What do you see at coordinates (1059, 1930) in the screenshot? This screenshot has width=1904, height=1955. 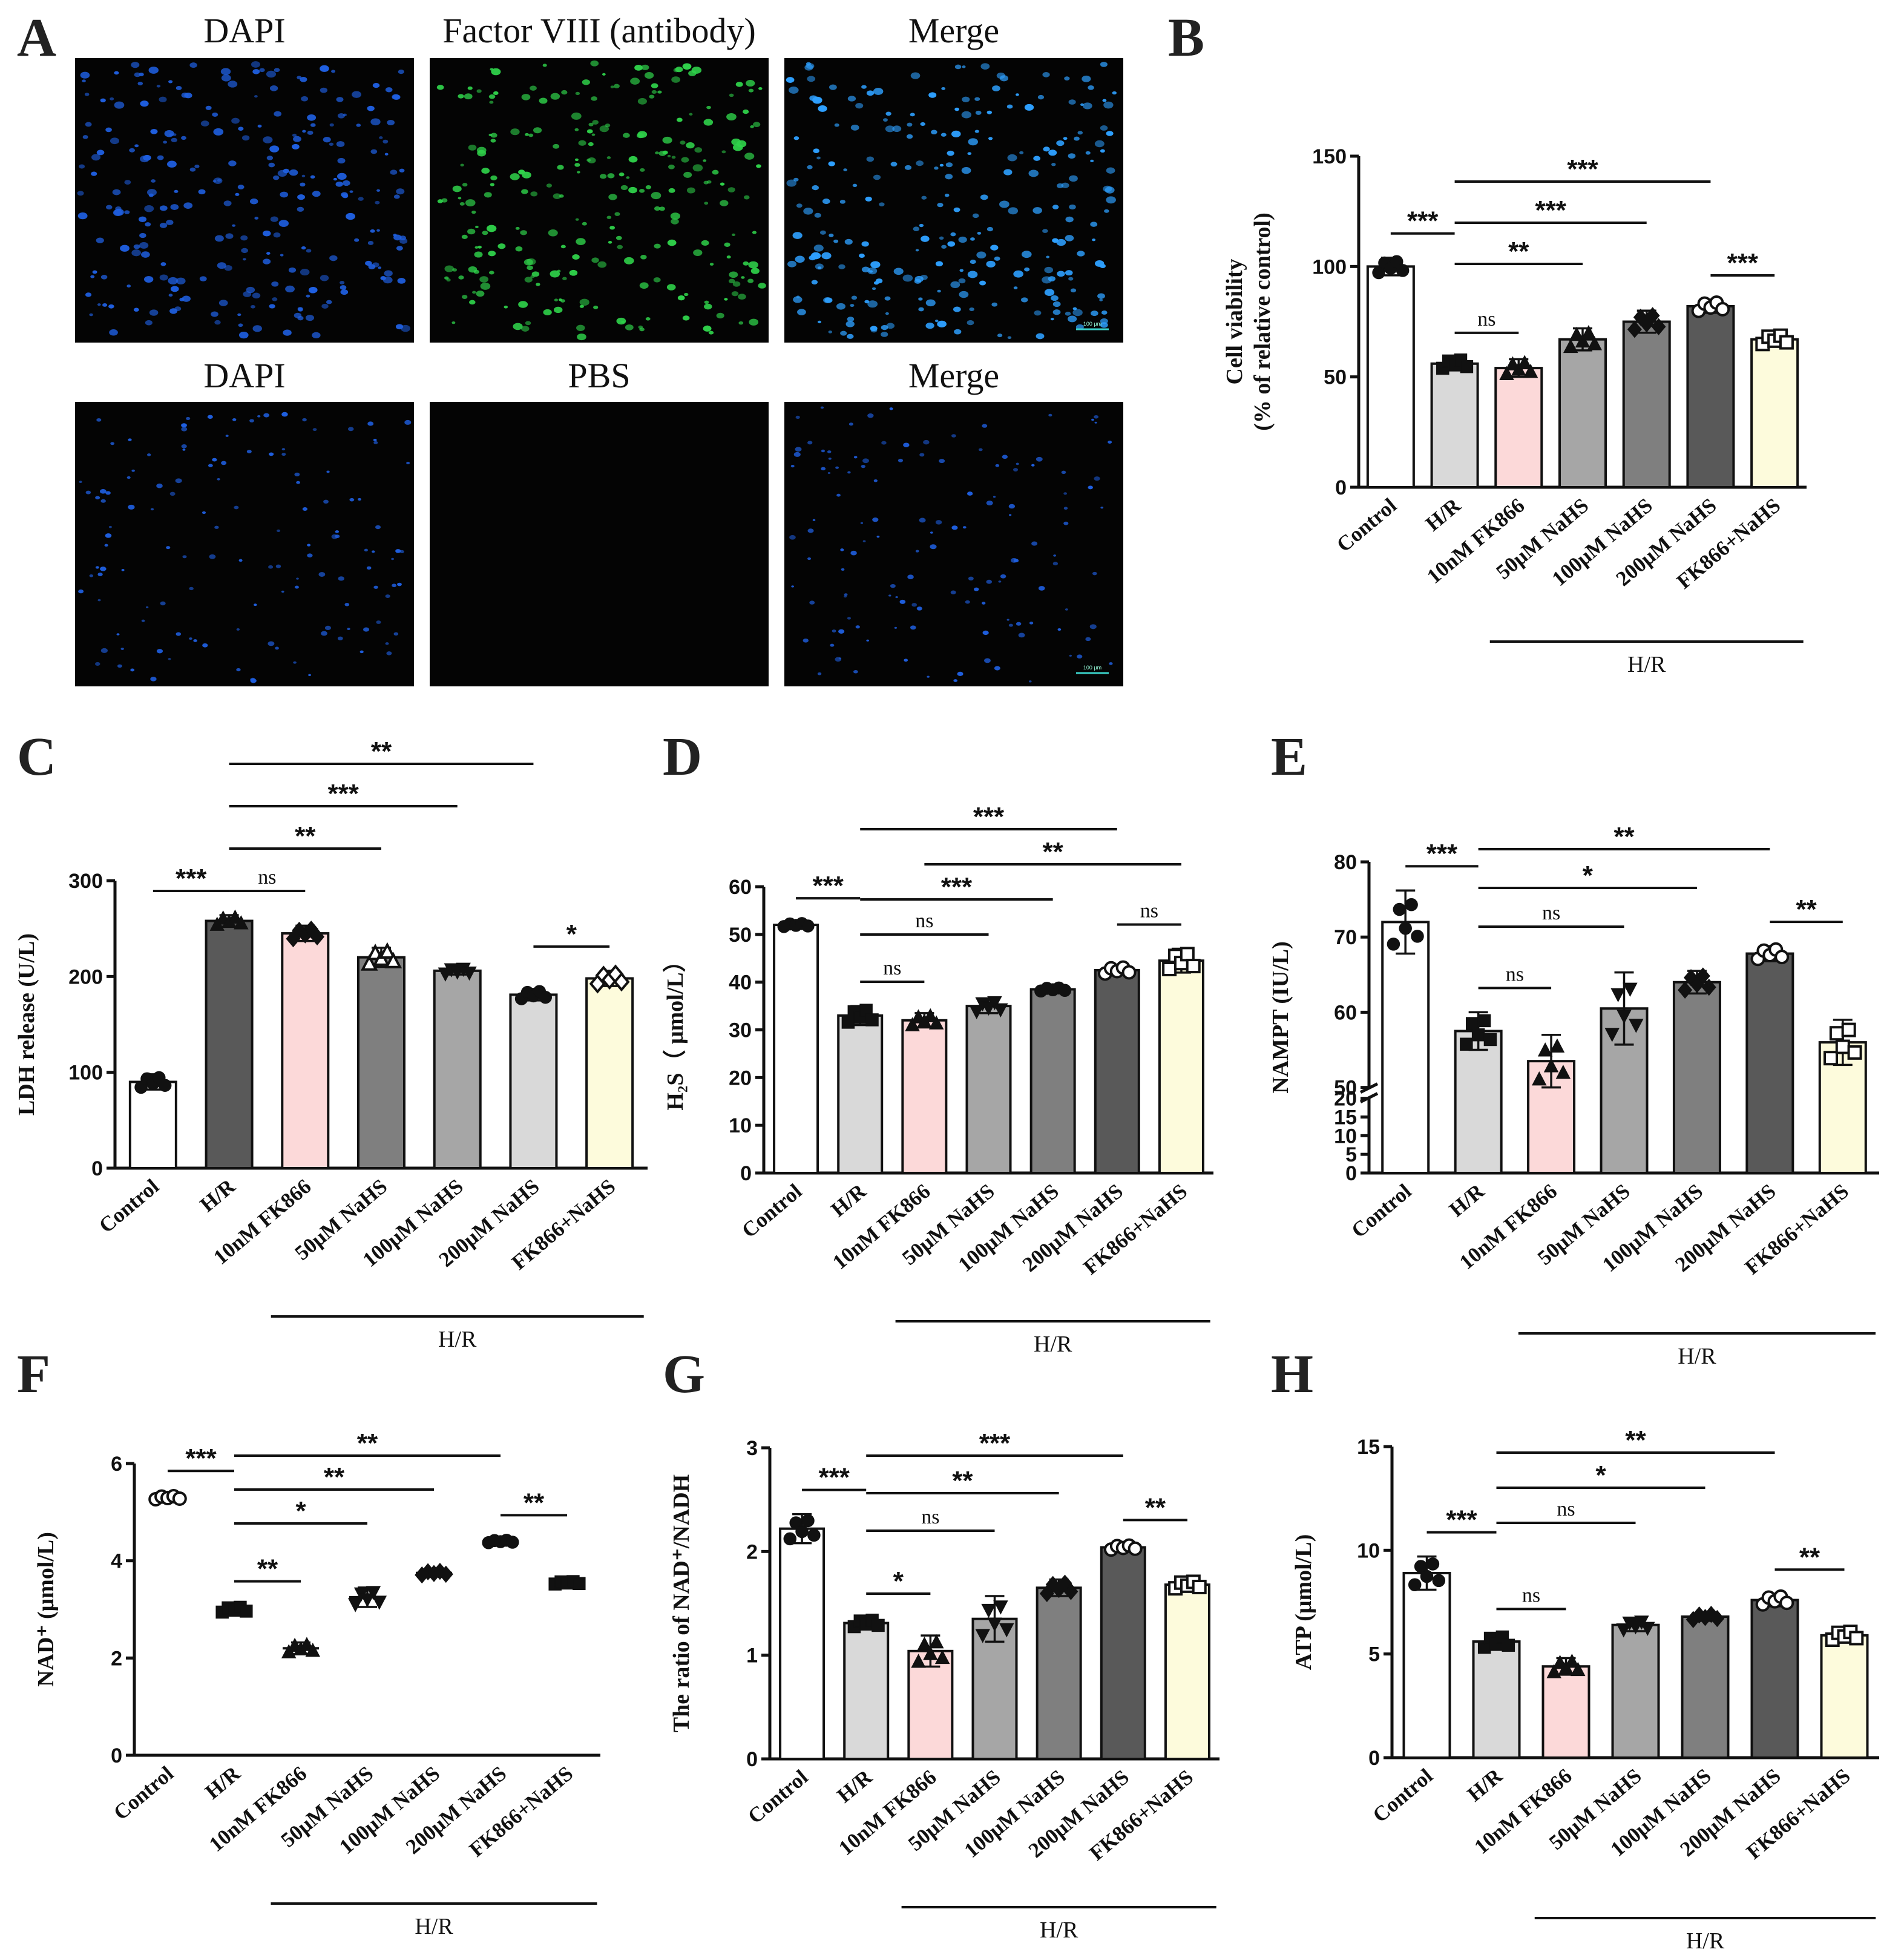 I see `group-label: H/R` at bounding box center [1059, 1930].